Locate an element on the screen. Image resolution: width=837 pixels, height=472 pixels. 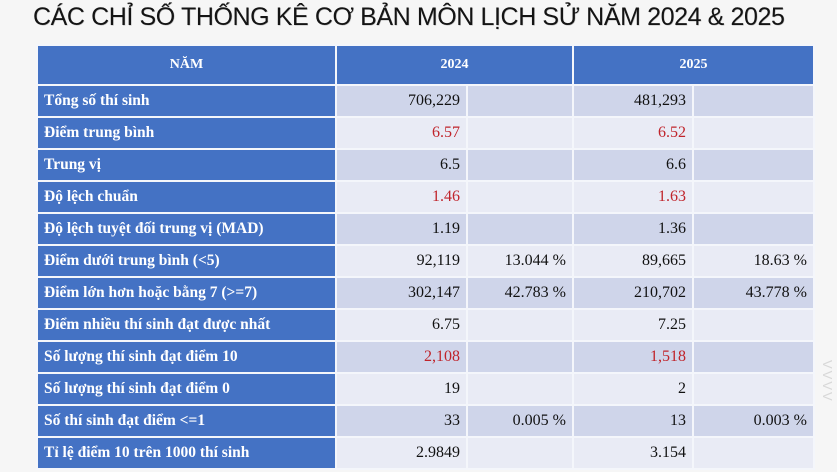
value-2024: 19 is located at coordinates (401, 389).